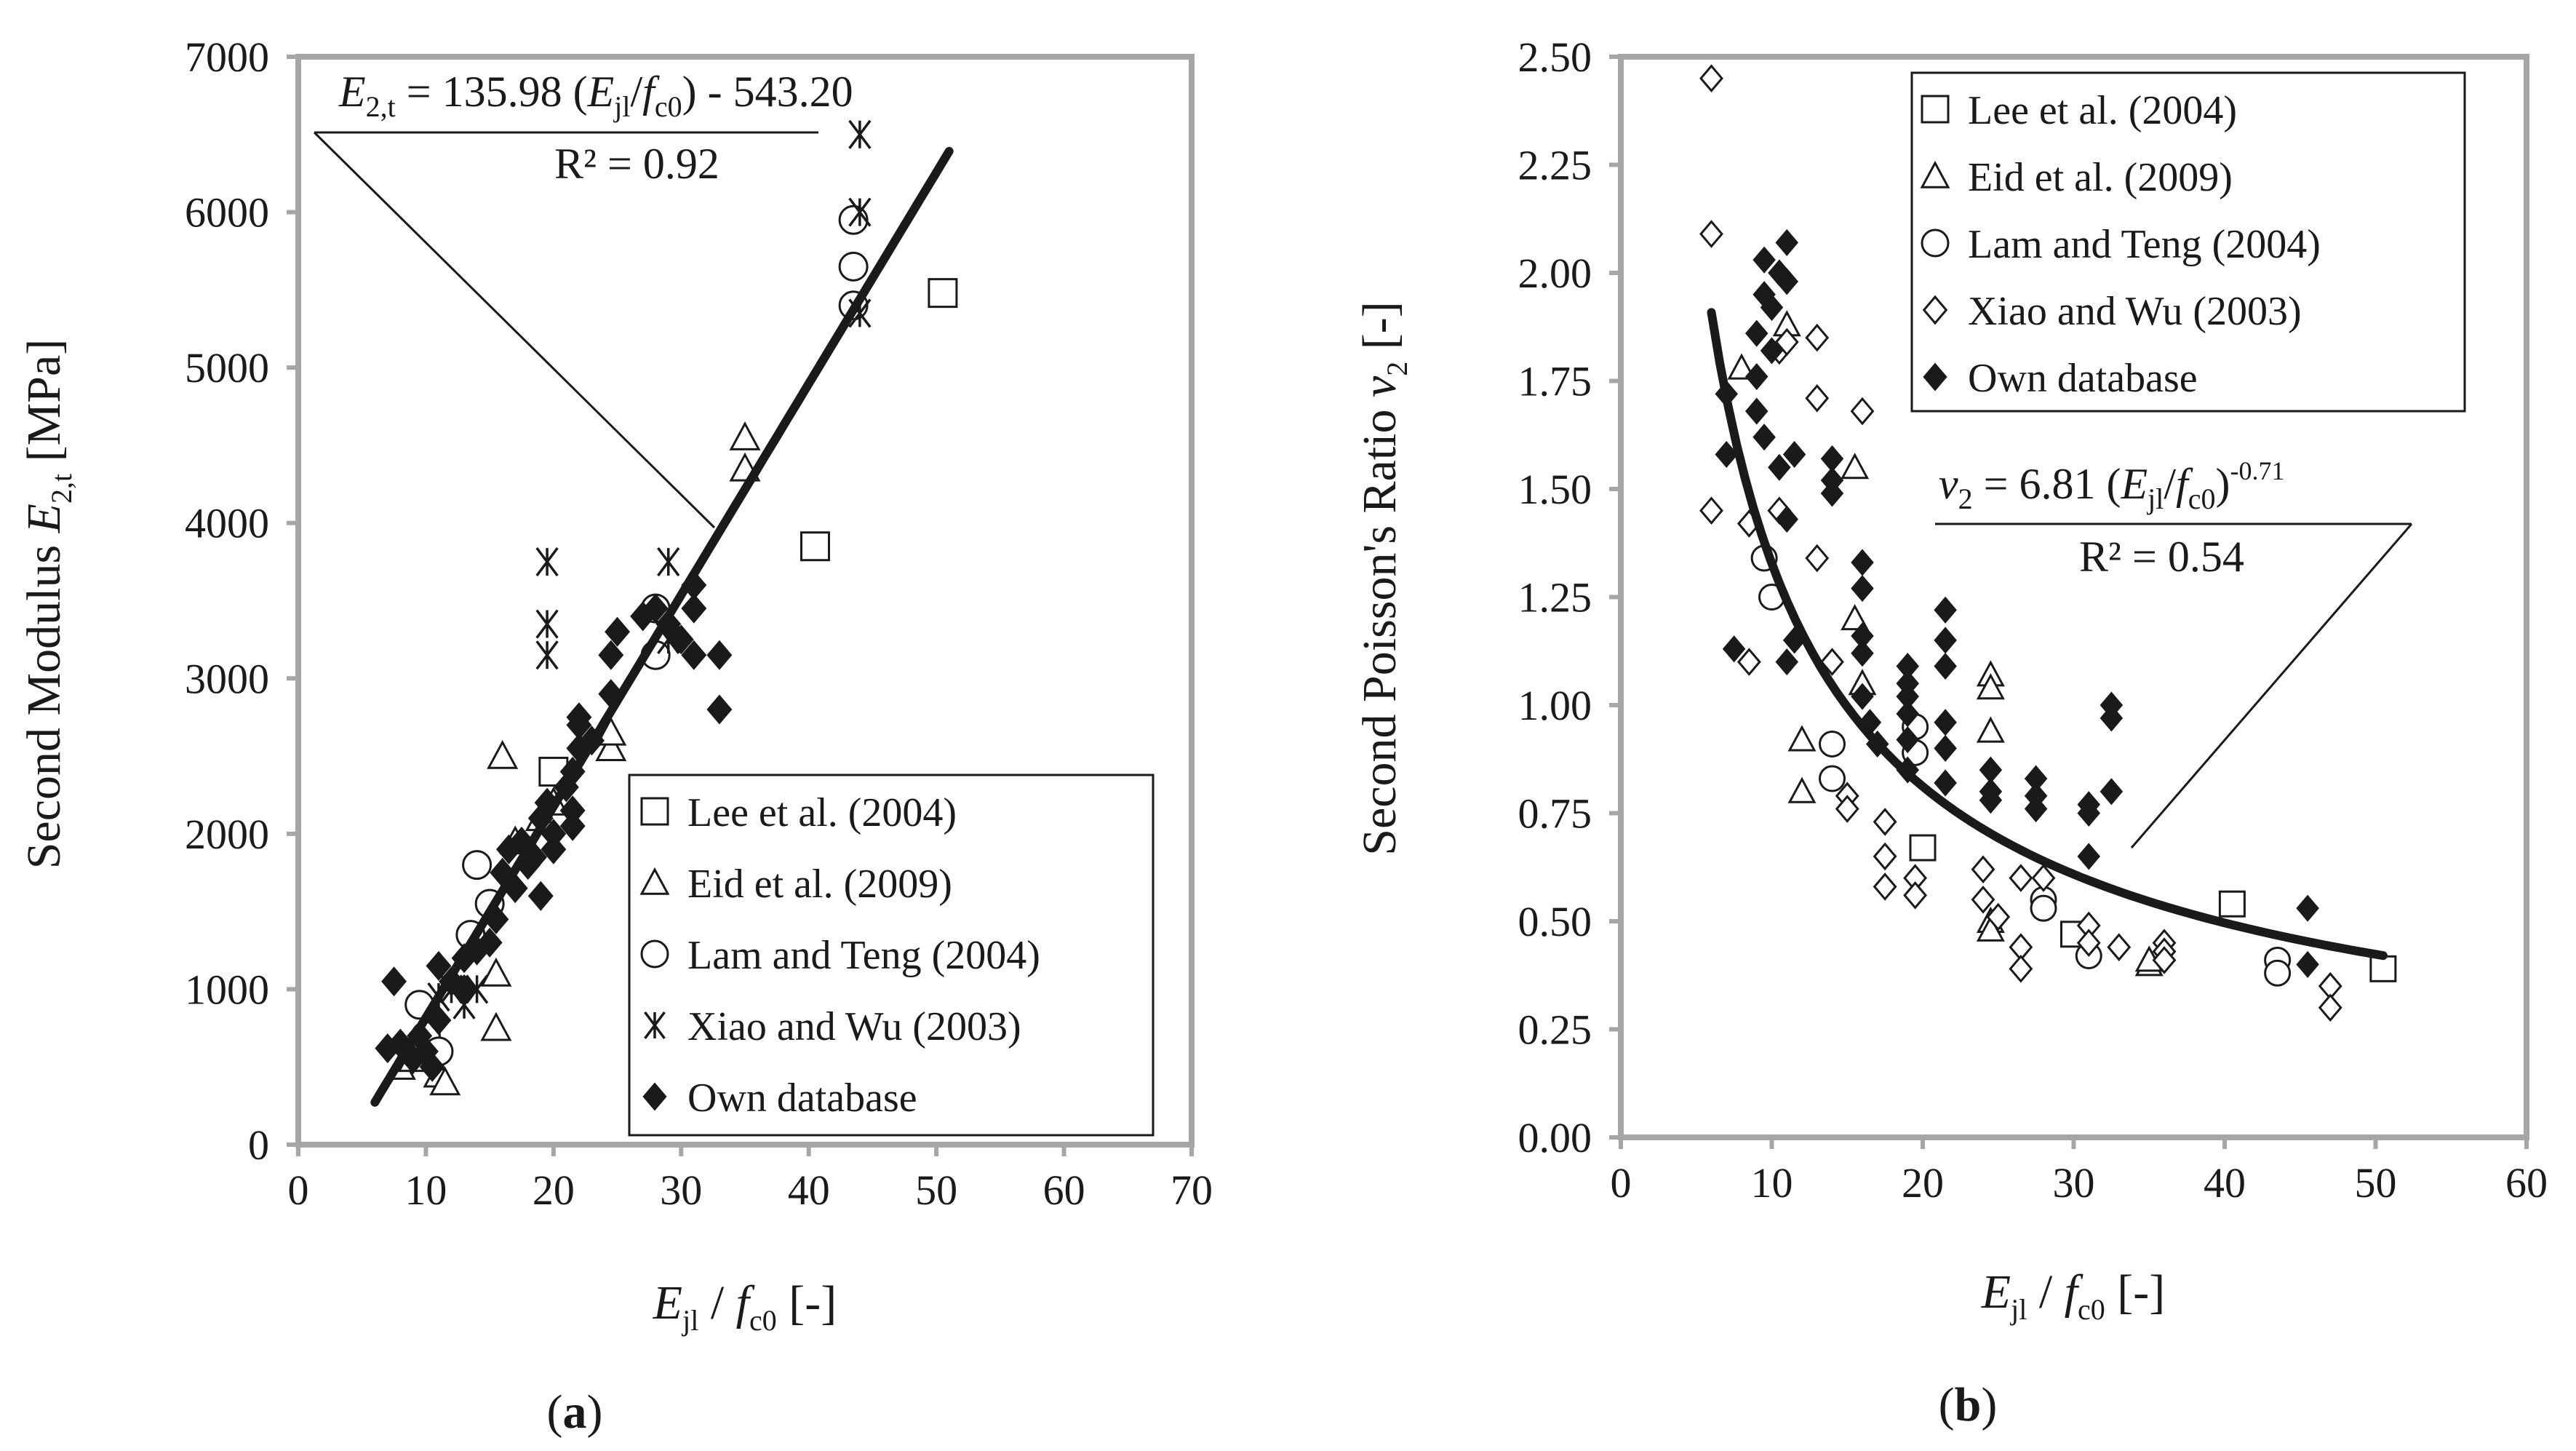  What do you see at coordinates (936, 1190) in the screenshot?
I see `x-tick-label: 50` at bounding box center [936, 1190].